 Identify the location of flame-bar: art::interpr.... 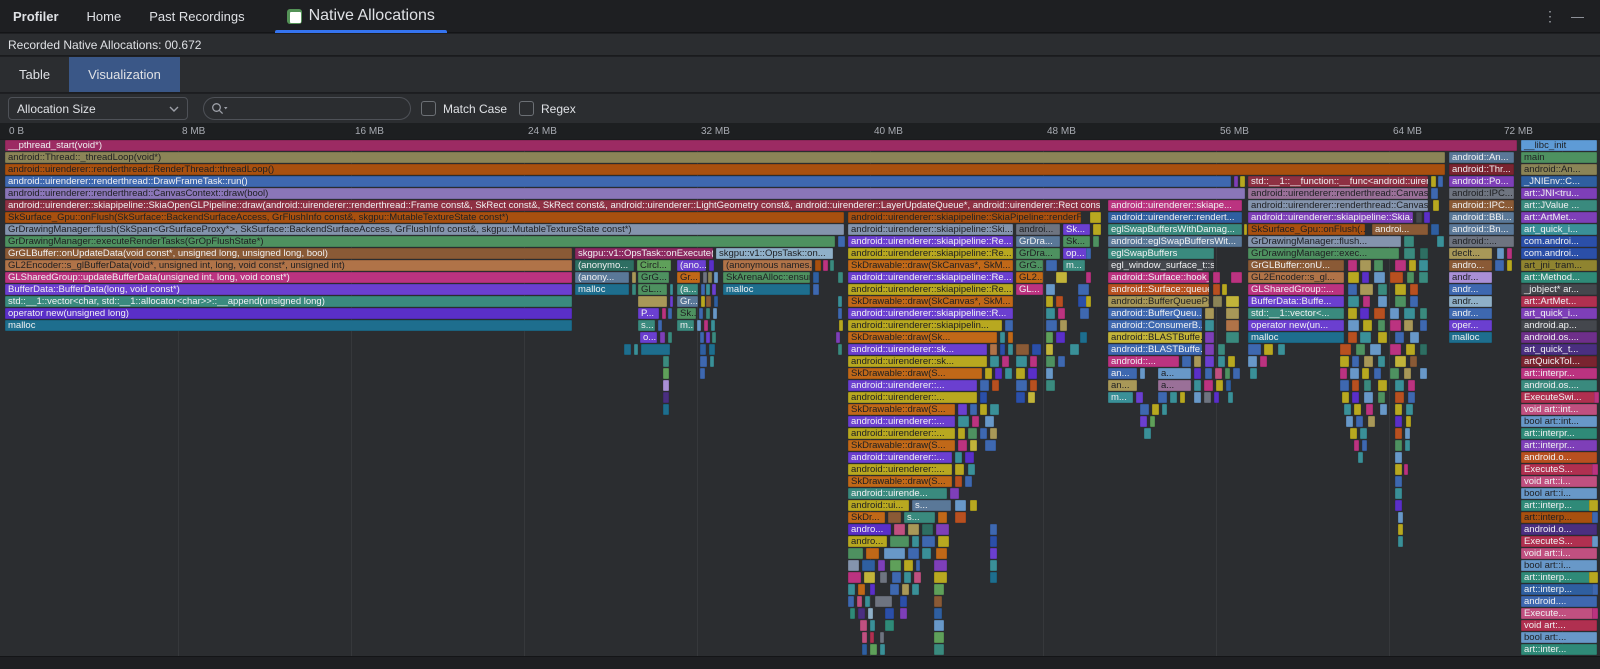
(1559, 373).